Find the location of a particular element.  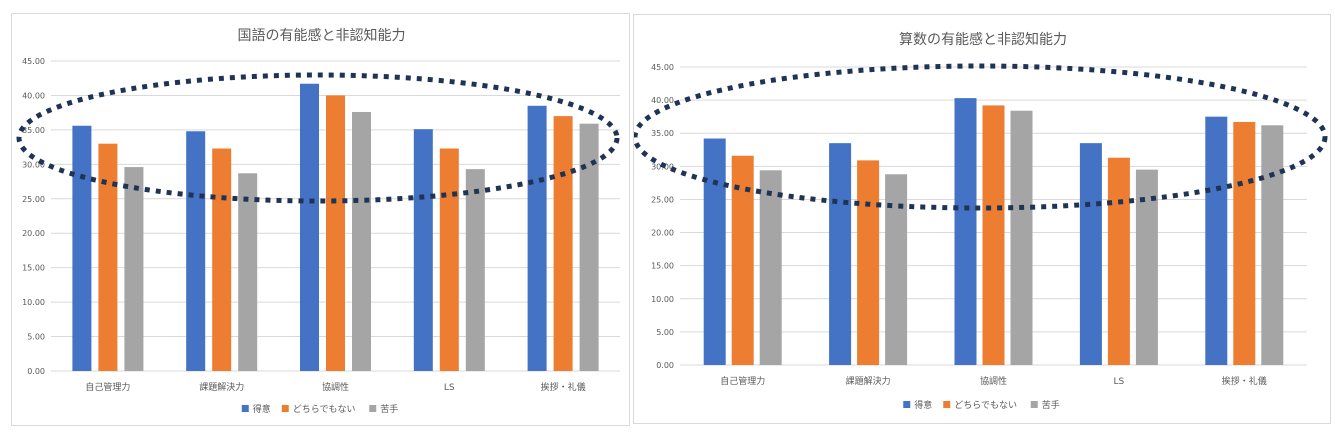

y-tick-label: 30.00 is located at coordinates (33, 164).